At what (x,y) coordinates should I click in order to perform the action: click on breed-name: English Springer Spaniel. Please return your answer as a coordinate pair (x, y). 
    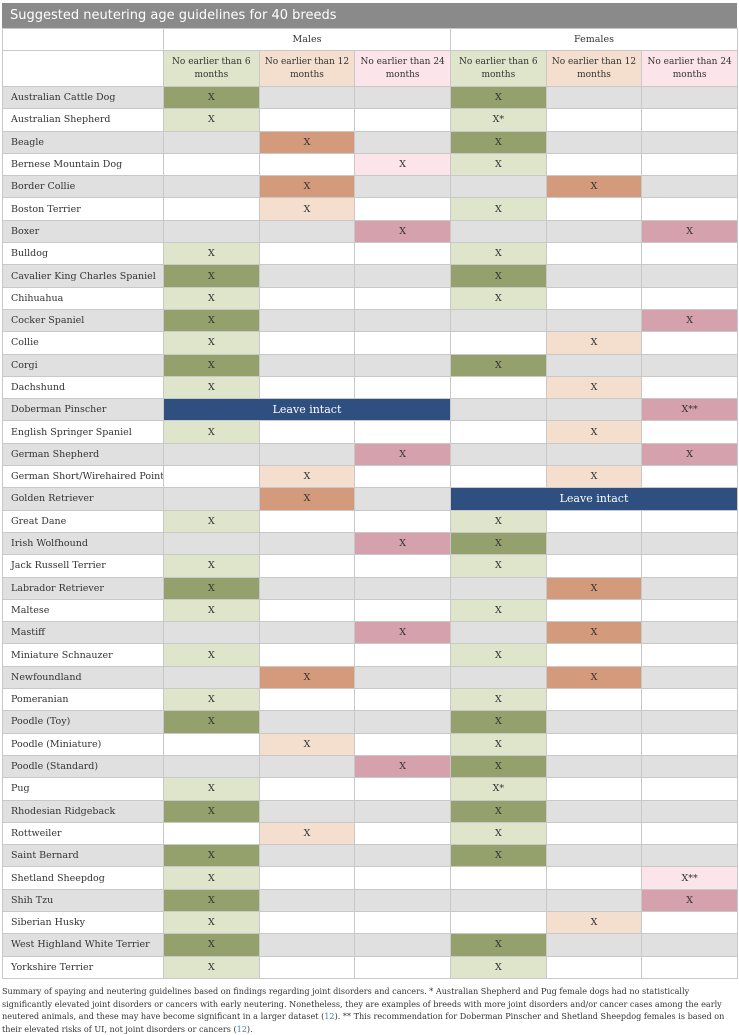
    Looking at the image, I should click on (83, 432).